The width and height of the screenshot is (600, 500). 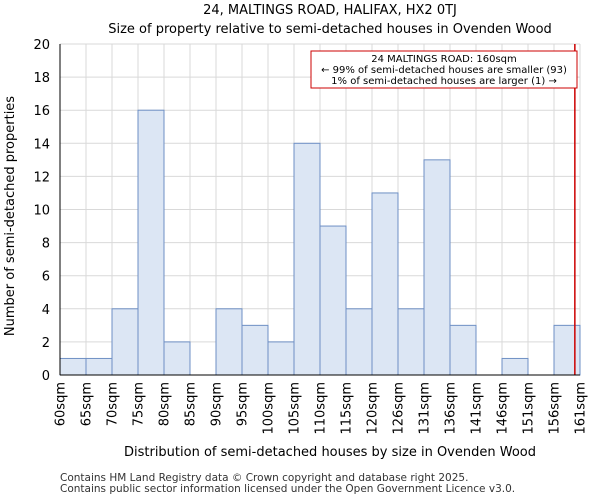 I want to click on x-tick-label: 105sqm, so click(x=295, y=408).